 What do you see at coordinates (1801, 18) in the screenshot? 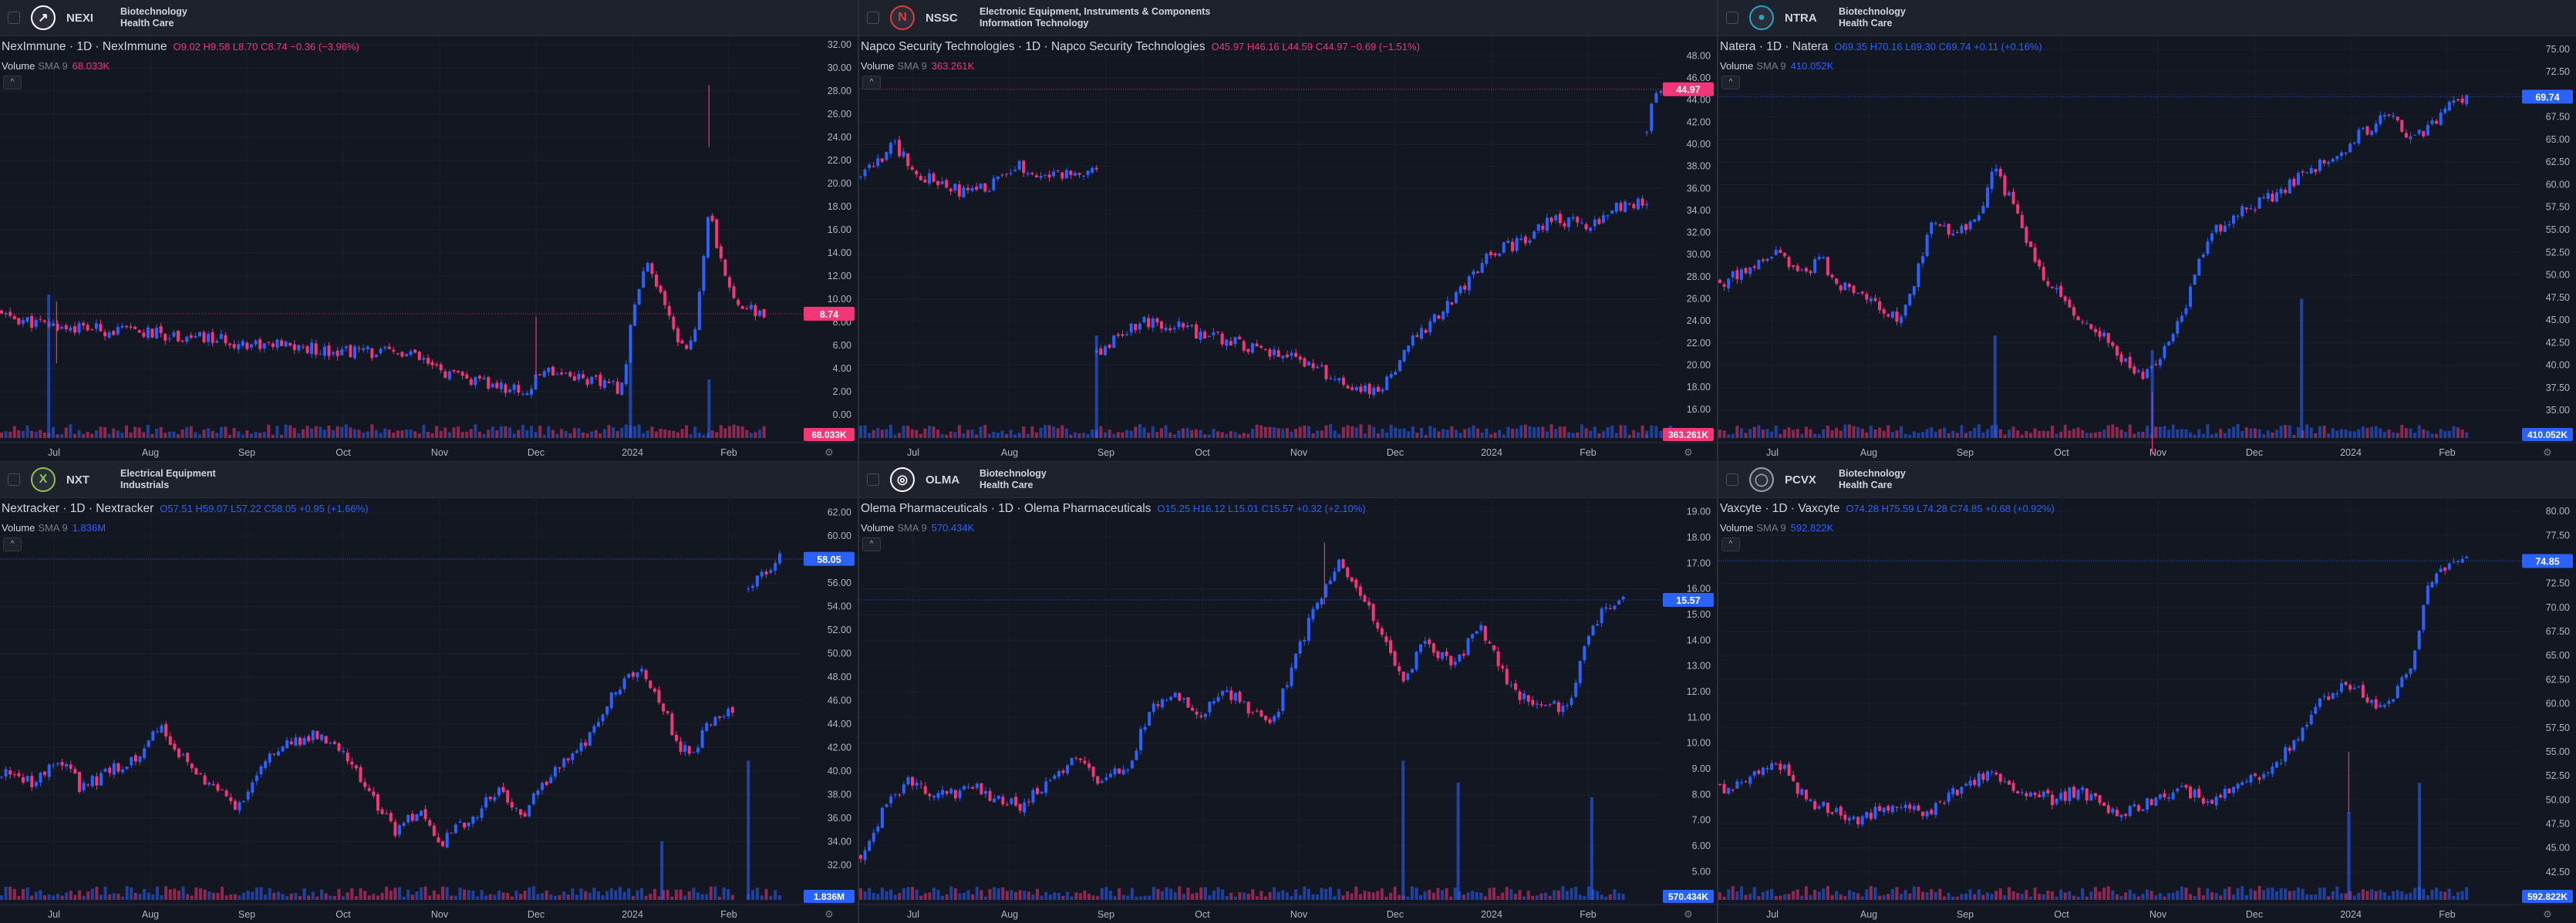
I see `symbol-ticker: NTRA` at bounding box center [1801, 18].